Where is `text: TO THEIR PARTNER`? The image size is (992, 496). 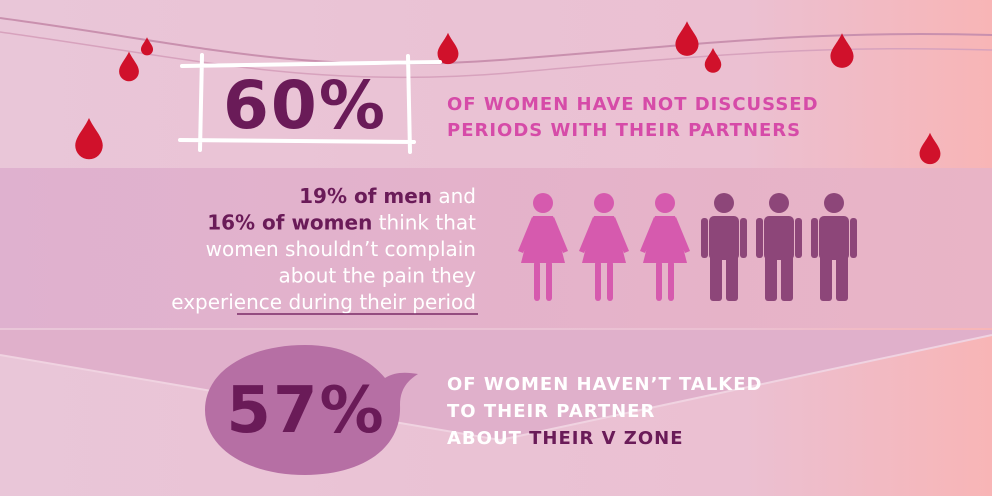 text: TO THEIR PARTNER is located at coordinates (551, 411).